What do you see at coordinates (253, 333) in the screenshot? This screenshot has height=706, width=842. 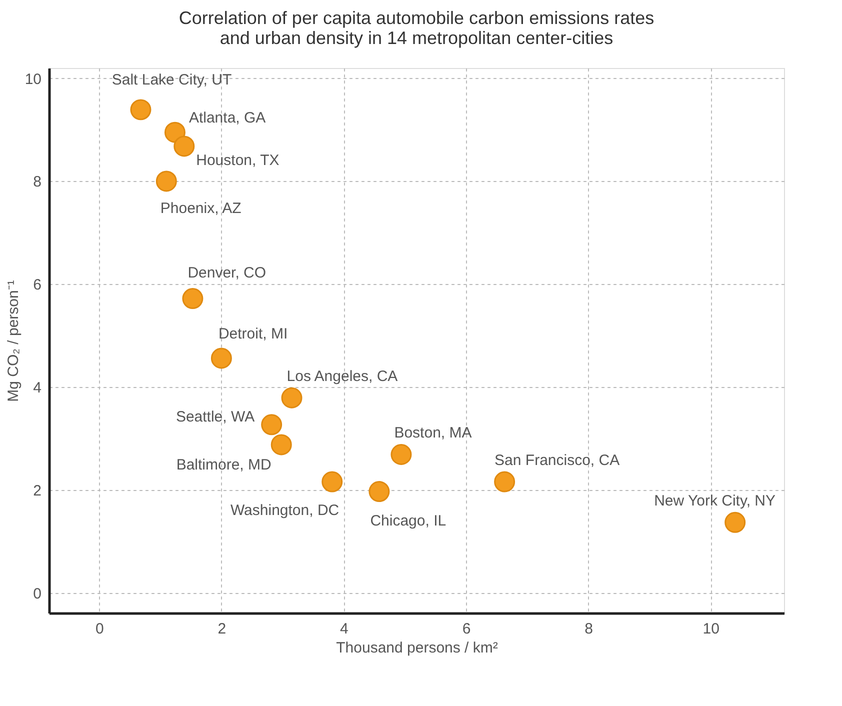 I see `annotation: Detroit, MI` at bounding box center [253, 333].